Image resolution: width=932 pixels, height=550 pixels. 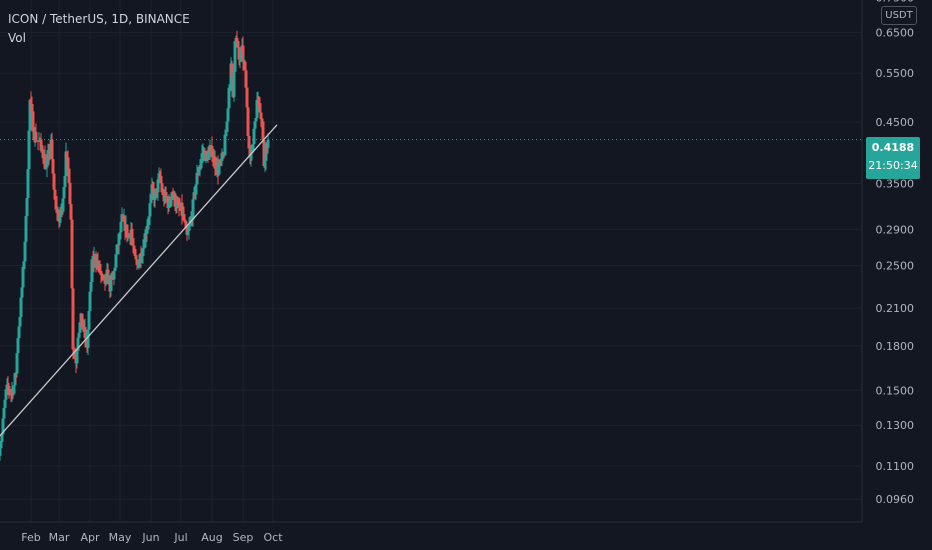 I want to click on time-axis: Feb Mar Apr May Jun Jul Aug Sep Oct, so click(x=466, y=535).